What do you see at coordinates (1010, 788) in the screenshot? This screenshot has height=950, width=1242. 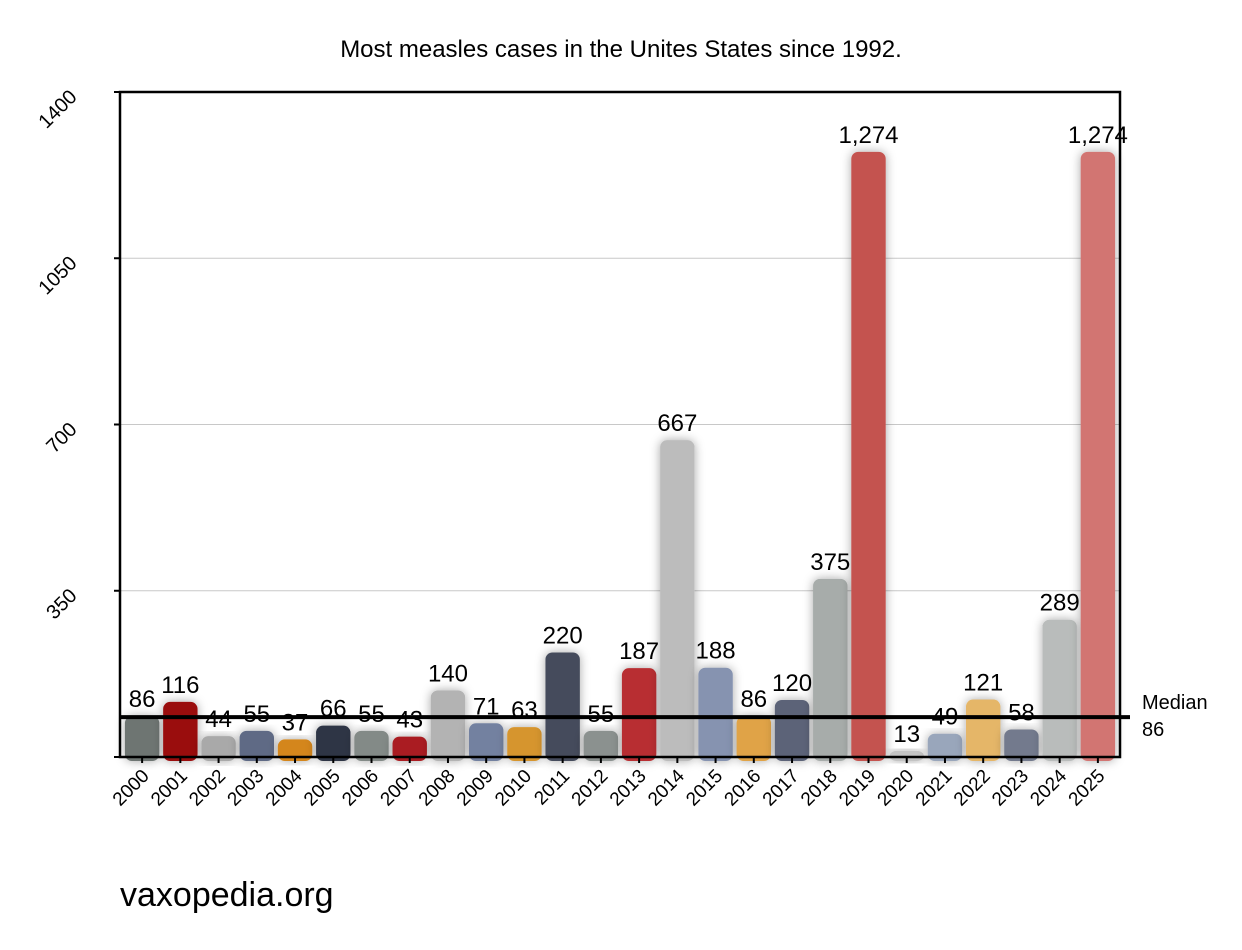 I see `x-tick-label-2023: 2023` at bounding box center [1010, 788].